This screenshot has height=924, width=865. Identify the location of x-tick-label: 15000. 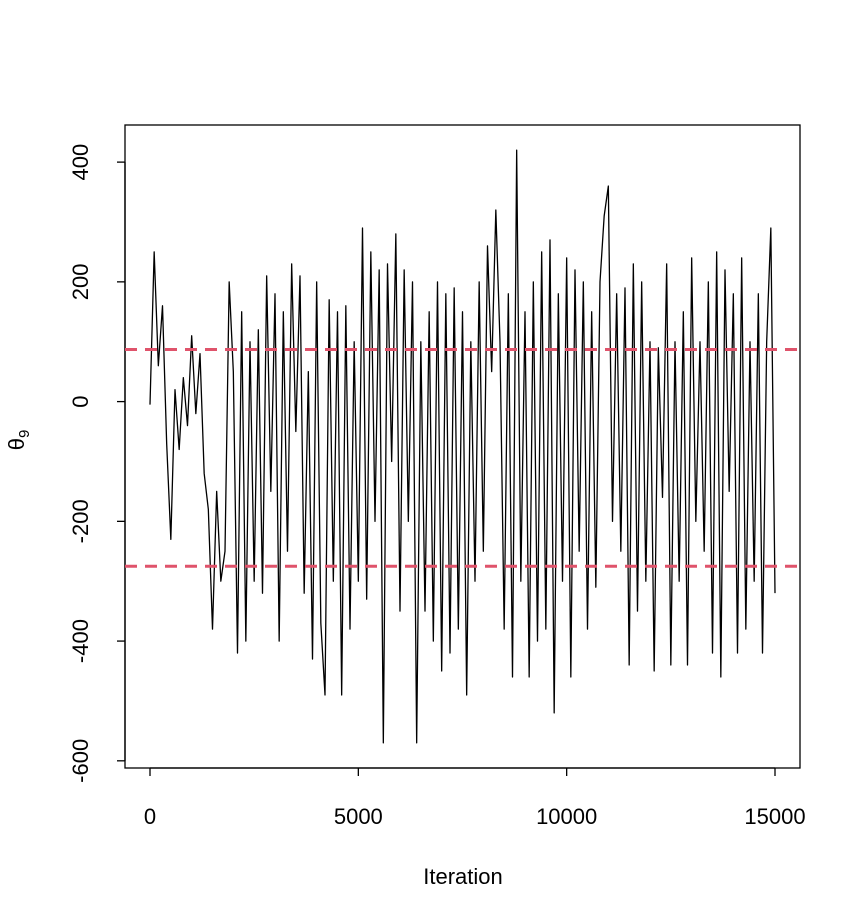
(774, 816).